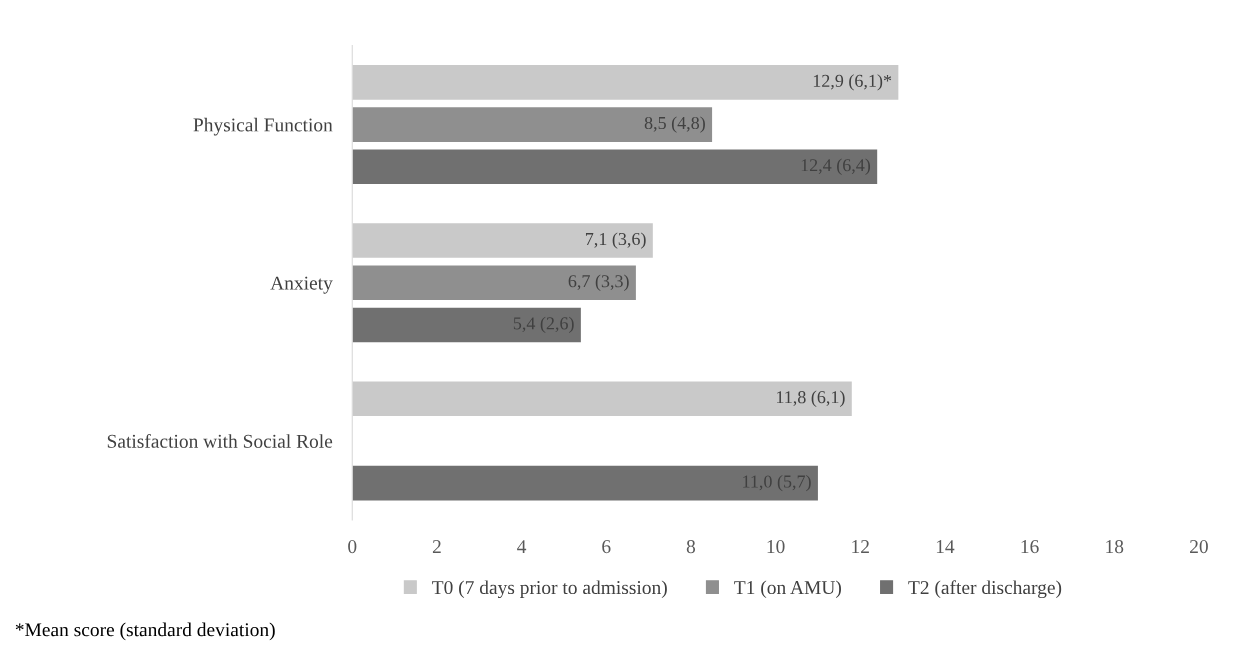  What do you see at coordinates (1115, 547) in the screenshot?
I see `x-tick-label: 18` at bounding box center [1115, 547].